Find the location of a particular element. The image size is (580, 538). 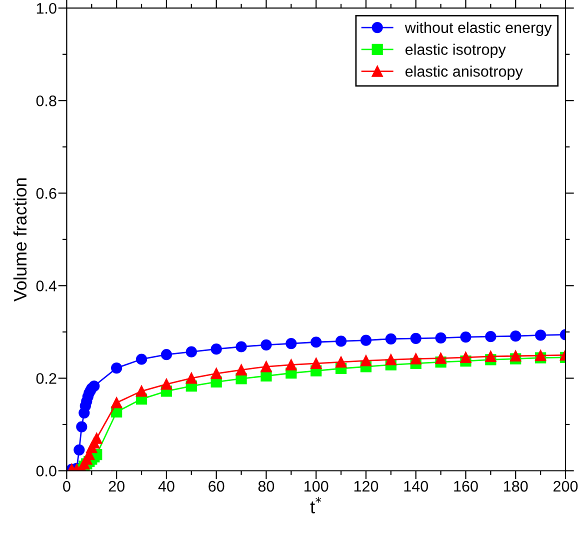

y-tick-label: 0.0 is located at coordinates (46, 471).